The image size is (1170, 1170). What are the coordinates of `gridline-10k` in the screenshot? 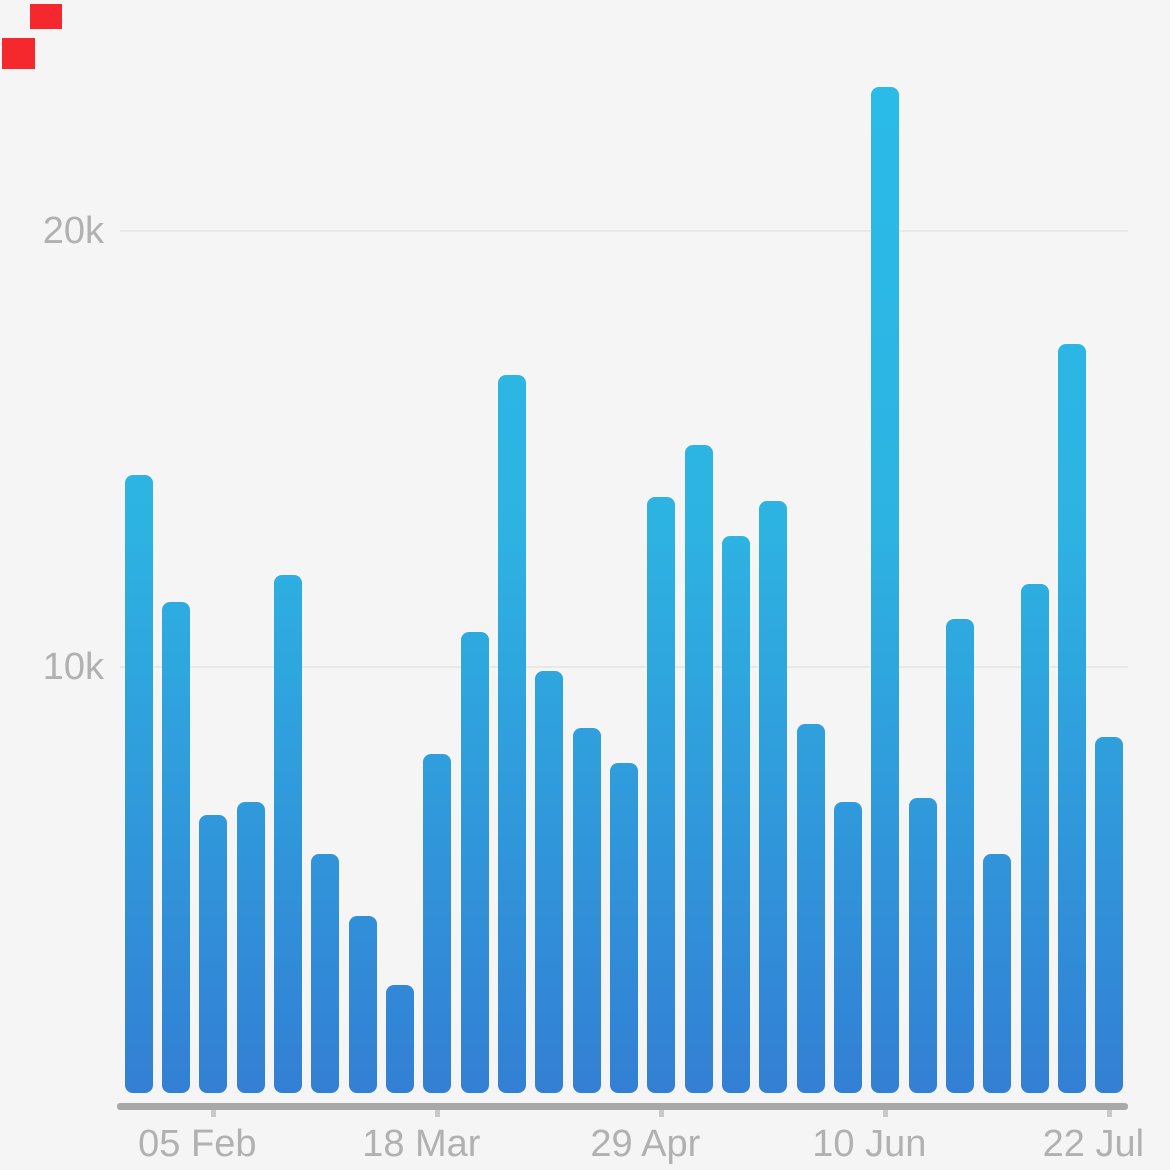 It's located at (624, 667).